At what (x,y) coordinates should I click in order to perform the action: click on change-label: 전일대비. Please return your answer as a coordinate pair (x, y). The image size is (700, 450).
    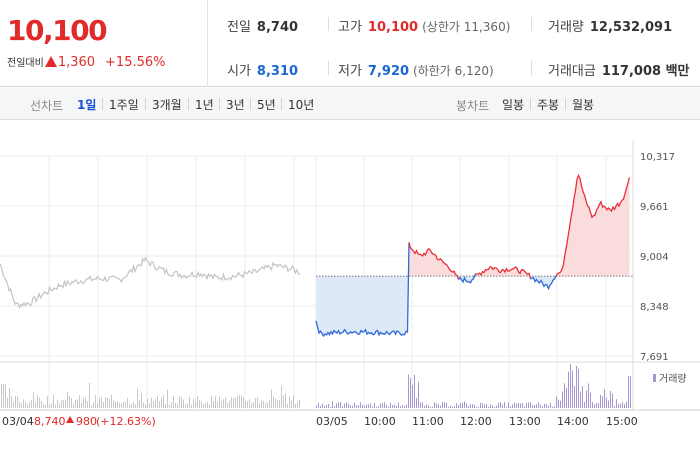
    Looking at the image, I should click on (25, 63).